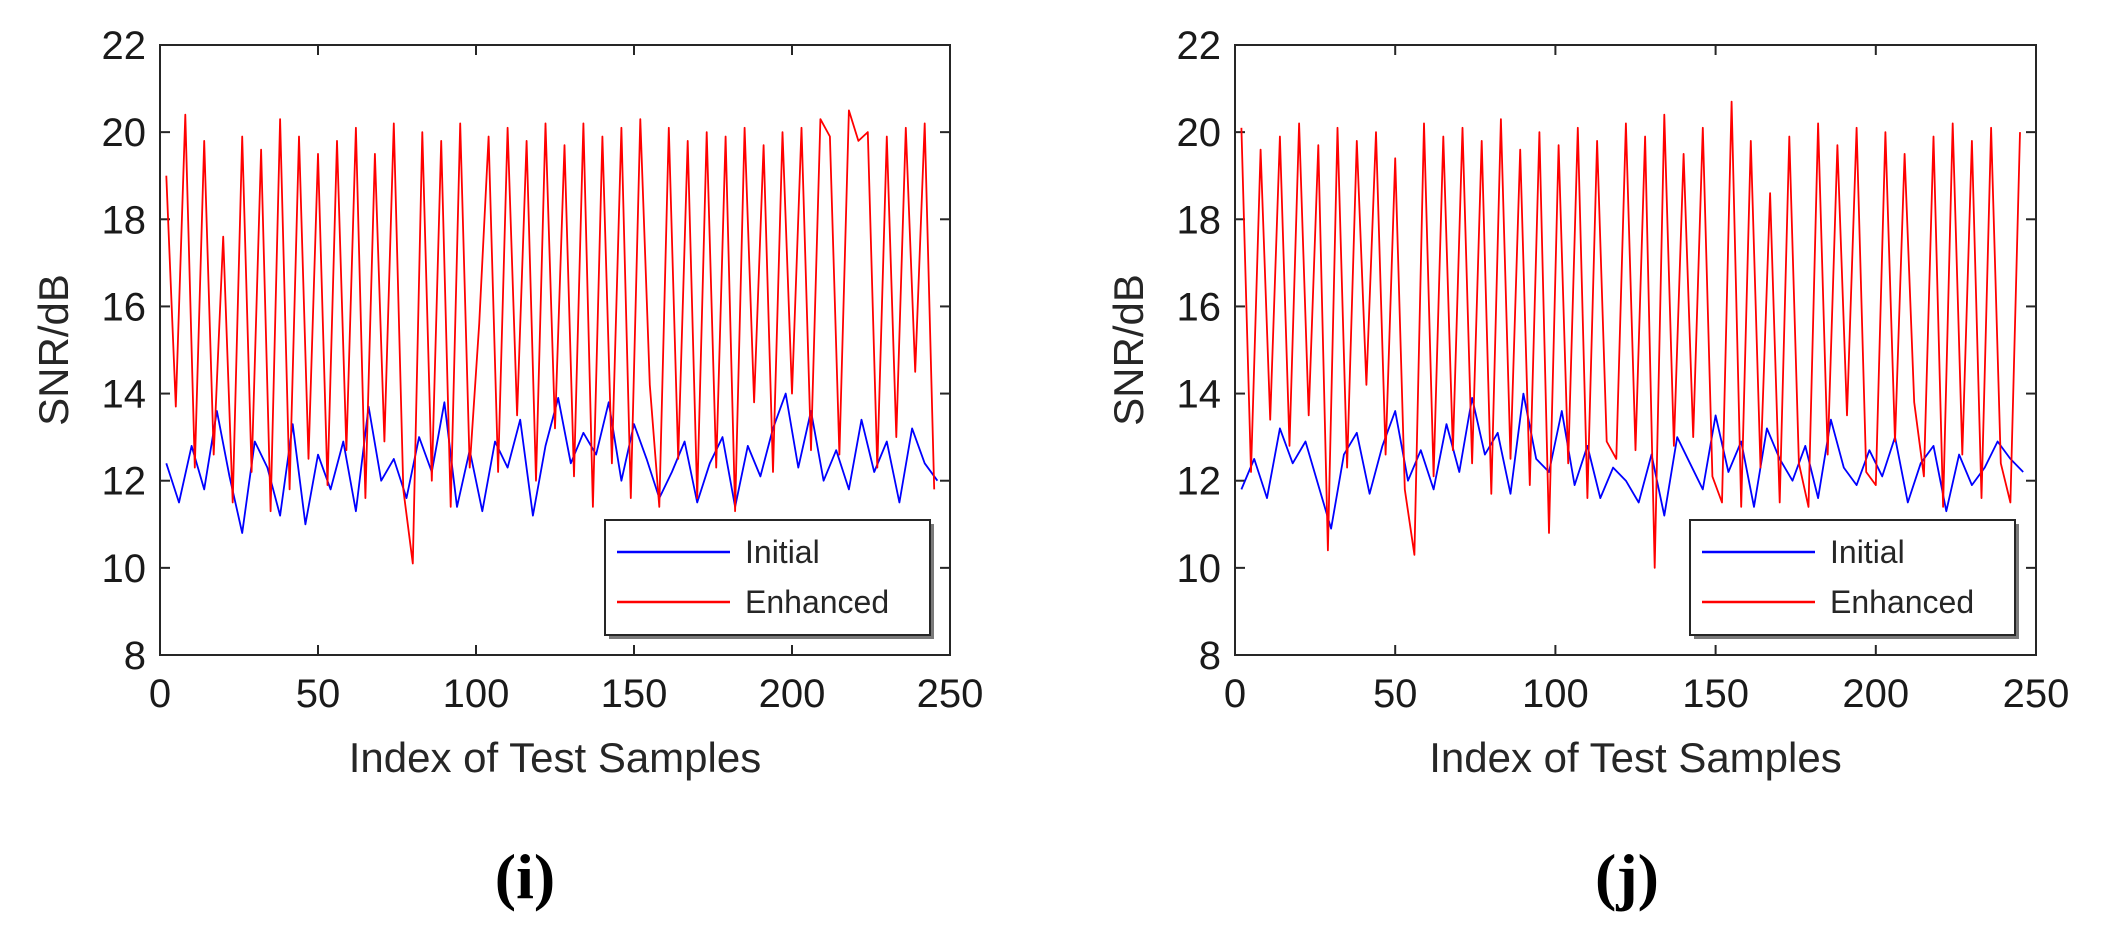  What do you see at coordinates (1627, 876) in the screenshot?
I see `panel-label: (j)` at bounding box center [1627, 876].